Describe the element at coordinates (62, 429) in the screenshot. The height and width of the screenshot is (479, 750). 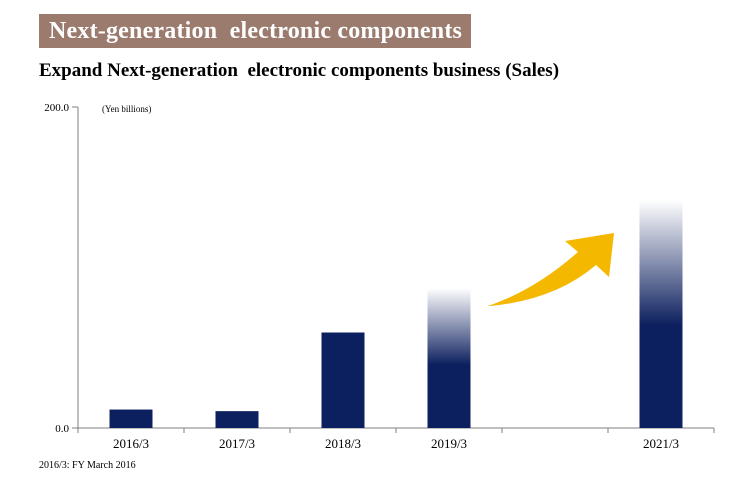
I see `y-tick-label: 0.0` at that location.